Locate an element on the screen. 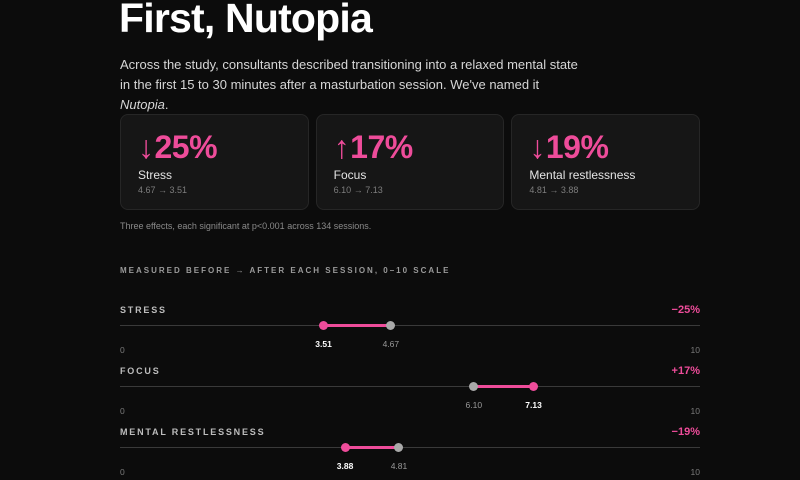 Image resolution: width=800 pixels, height=480 pixels. metric-name: STRESS is located at coordinates (143, 310).